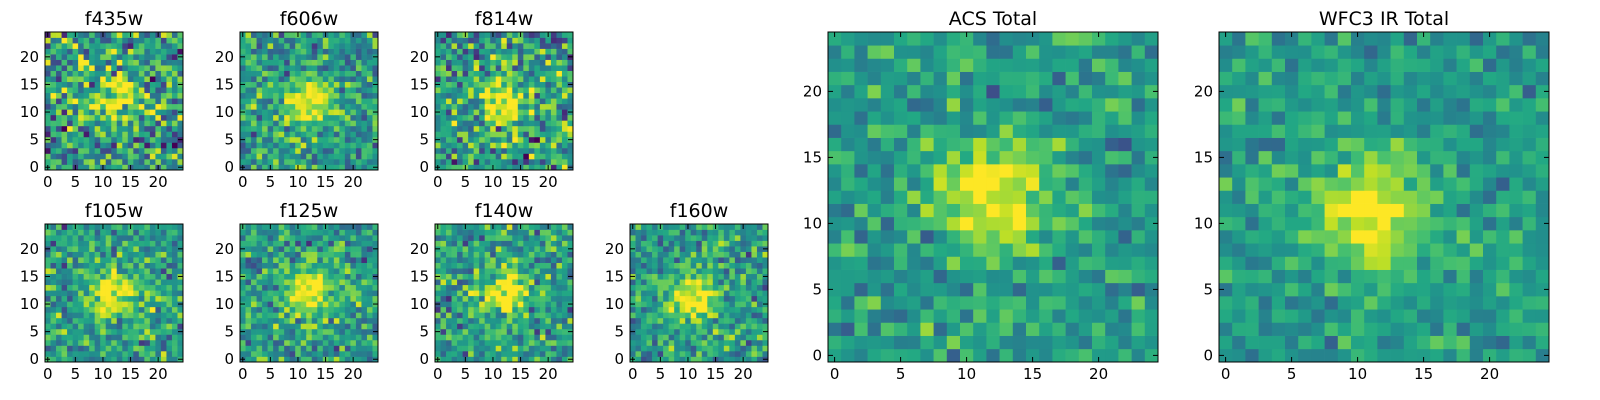 This screenshot has height=400, width=1600. What do you see at coordinates (699, 293) in the screenshot?
I see `heatmap-cells` at bounding box center [699, 293].